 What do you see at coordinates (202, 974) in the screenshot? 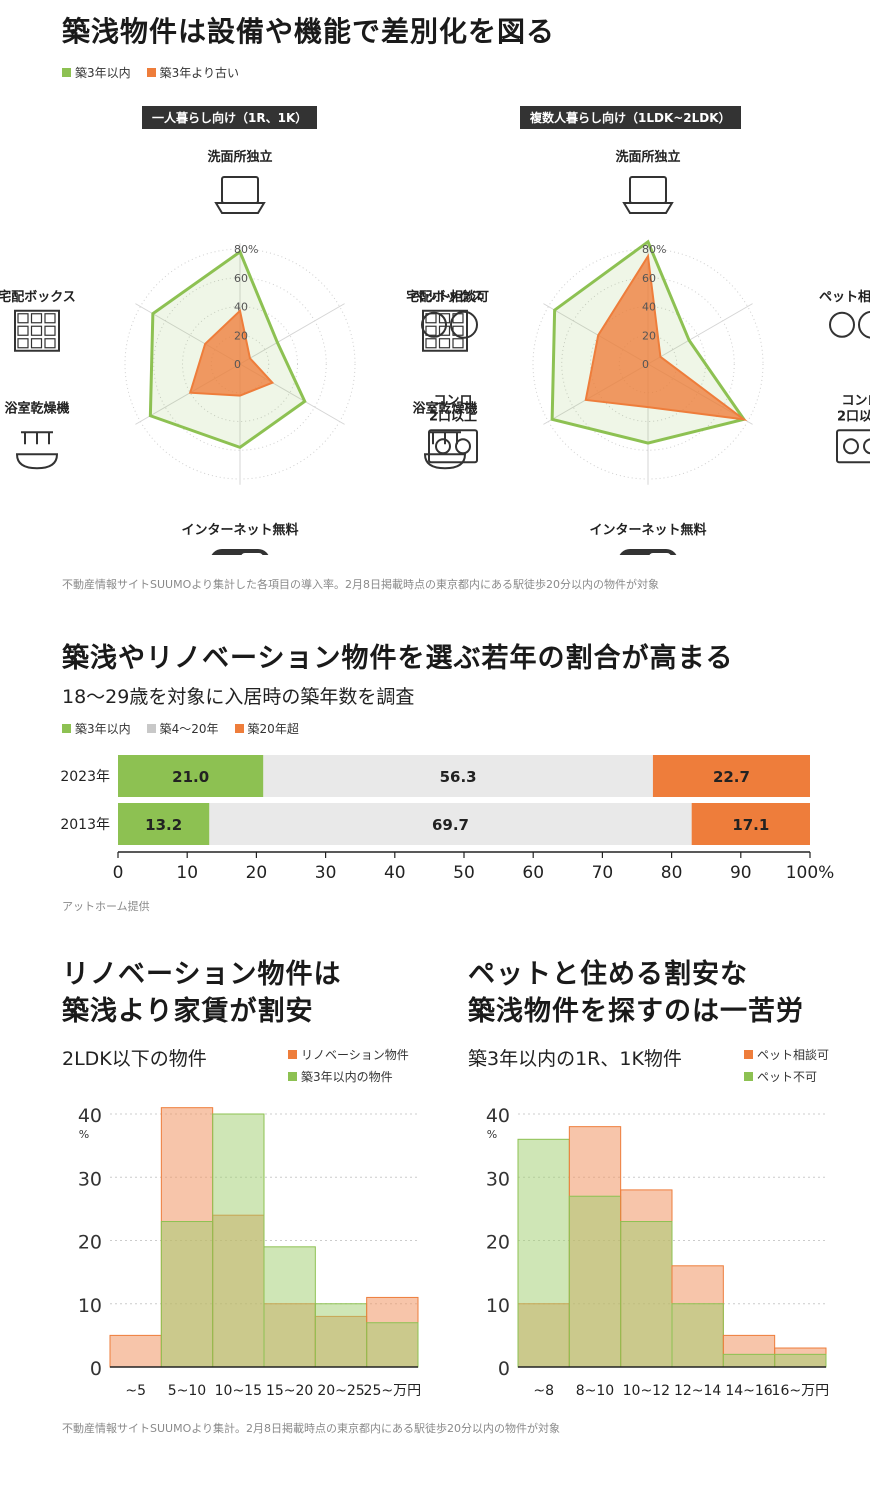
I see `left-title-line1: リノベーション物件は` at bounding box center [202, 974].